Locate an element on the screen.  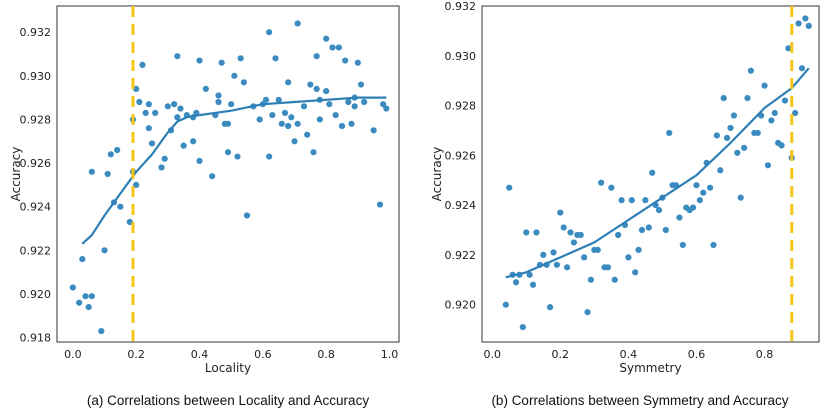
y-tick-label: 0.932 is located at coordinates (461, 6).